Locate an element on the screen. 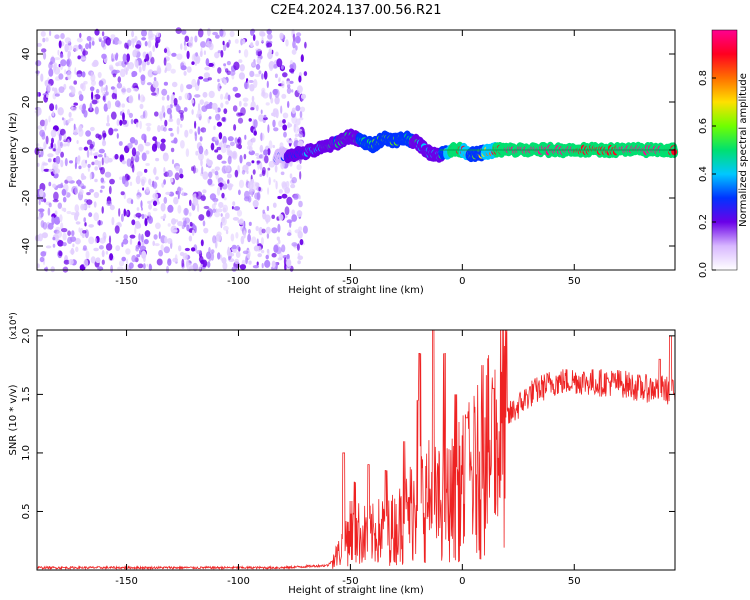 This screenshot has width=750, height=600. snr-x-axis-label: Height of straight line (km) is located at coordinates (356, 590).